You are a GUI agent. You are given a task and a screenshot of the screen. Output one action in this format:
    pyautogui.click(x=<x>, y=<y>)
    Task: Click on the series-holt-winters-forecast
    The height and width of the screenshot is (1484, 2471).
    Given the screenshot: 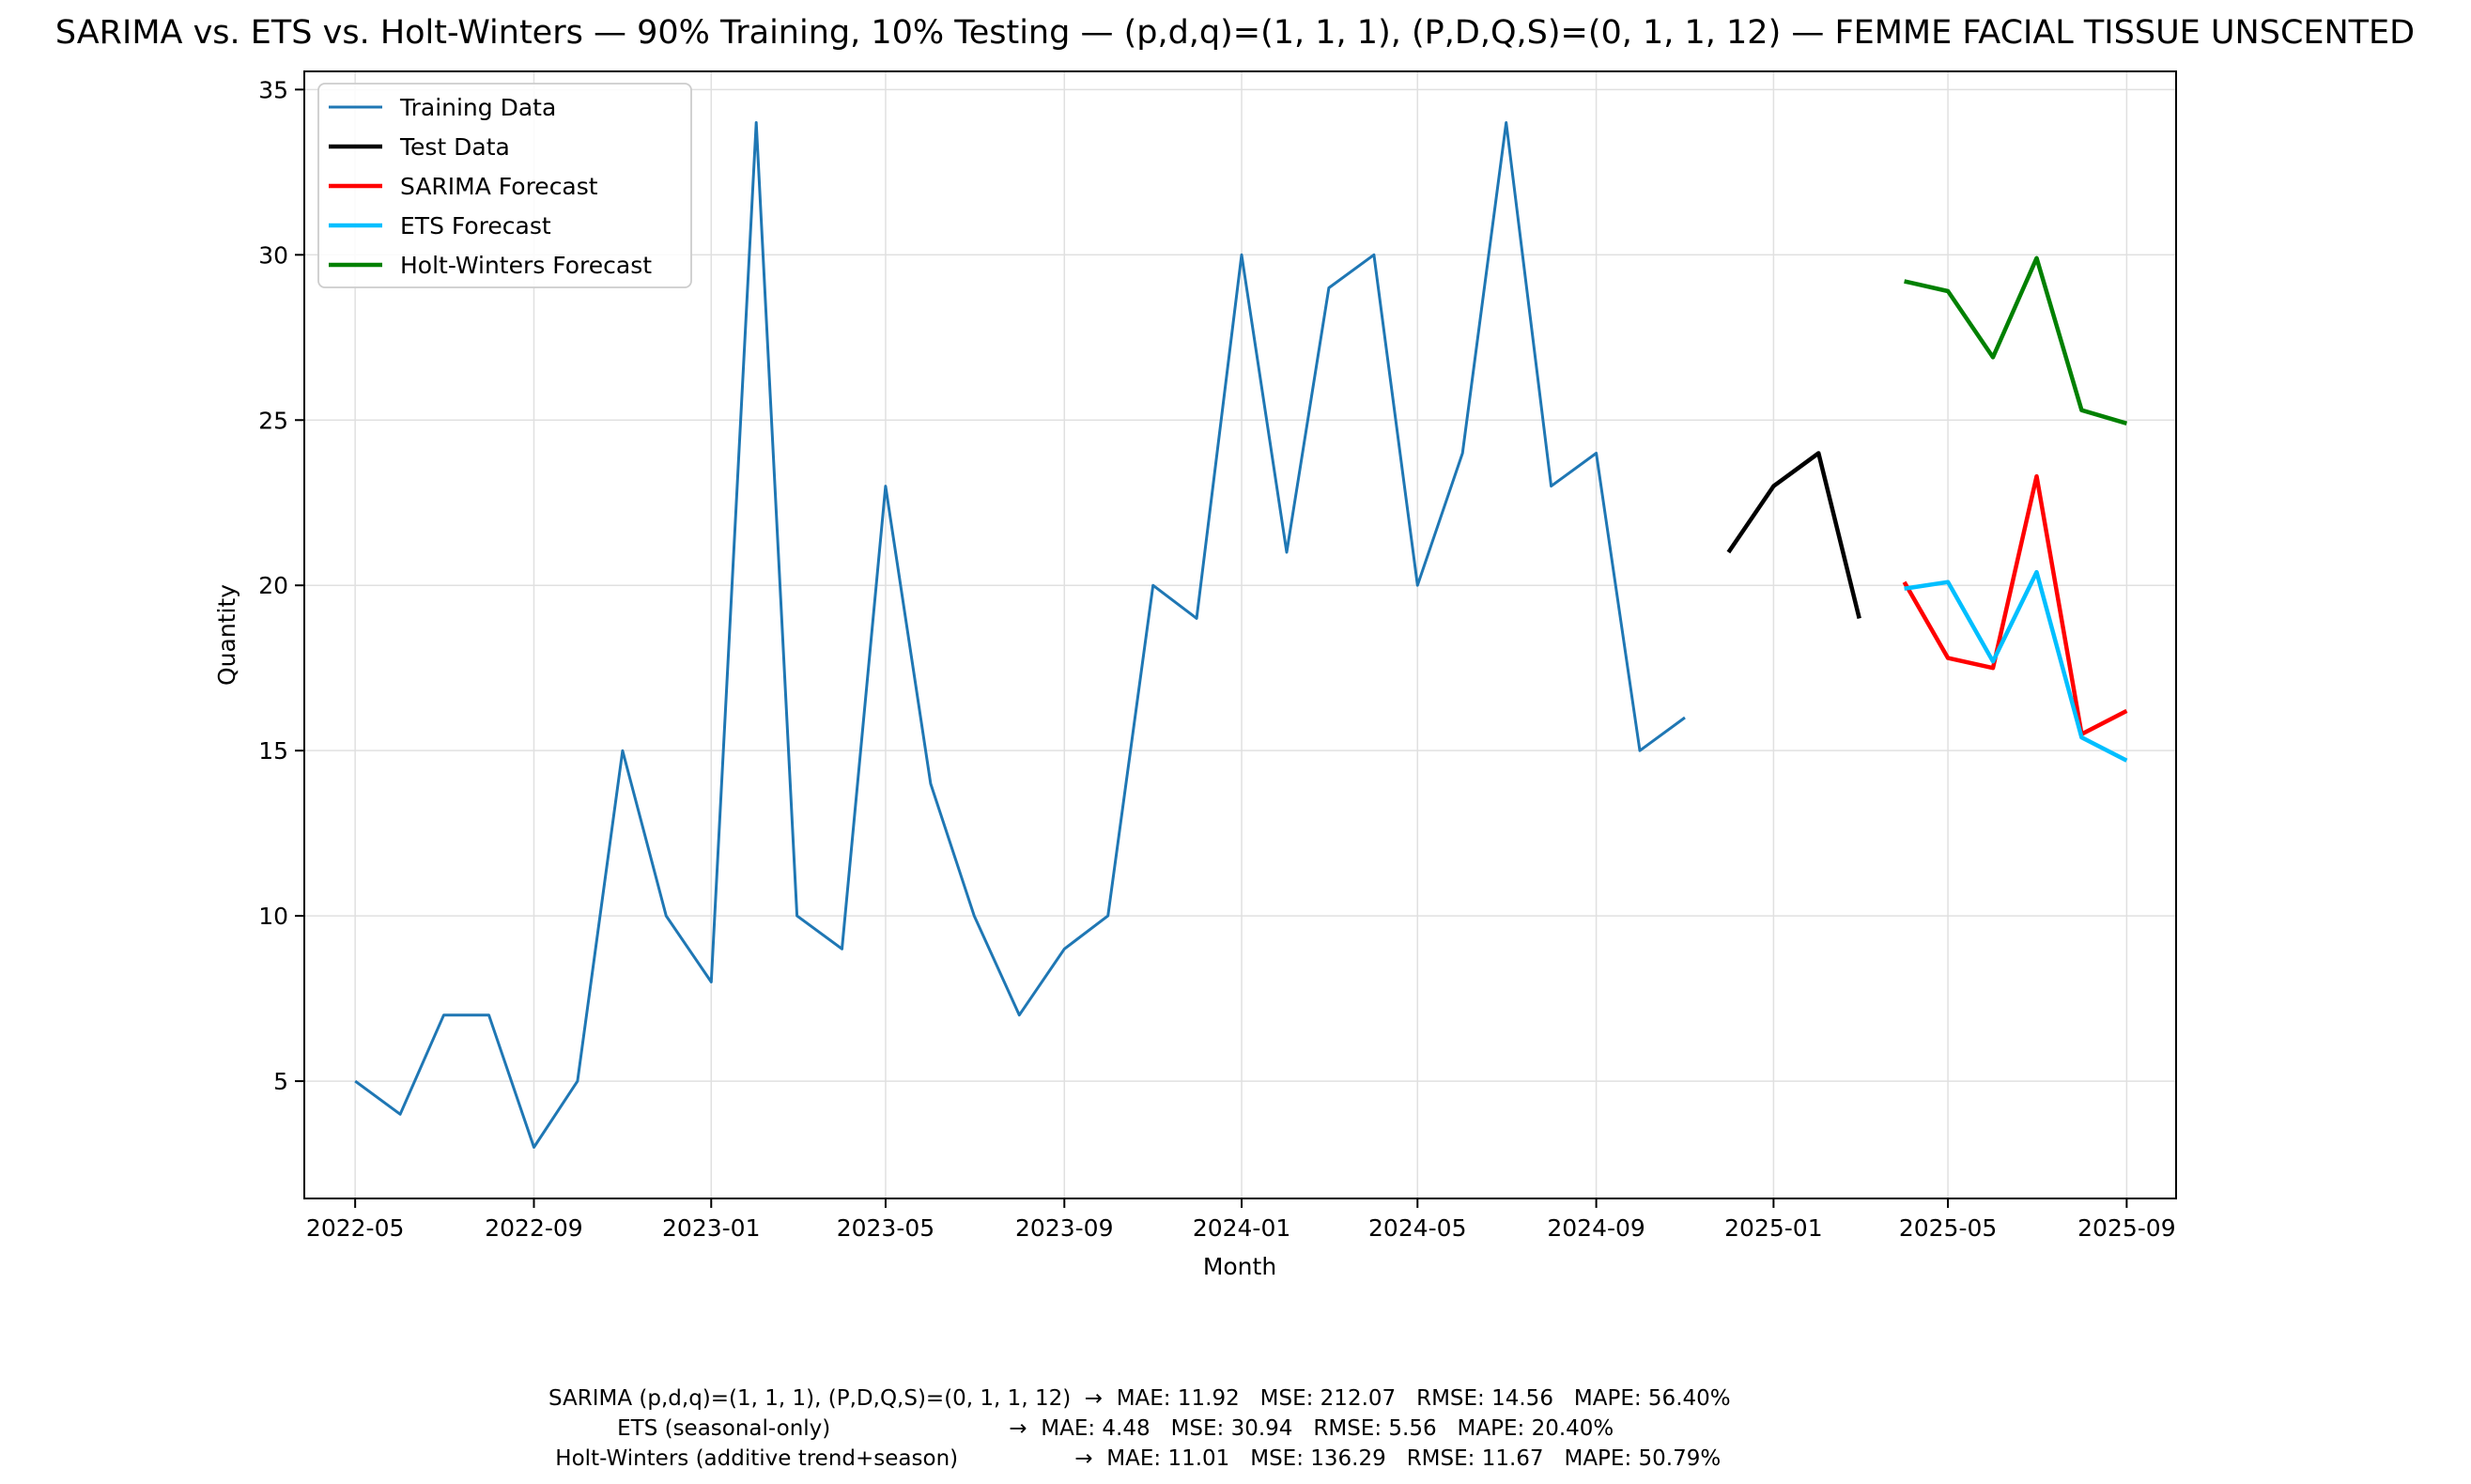 What is the action you would take?
    pyautogui.click(x=2016, y=340)
    